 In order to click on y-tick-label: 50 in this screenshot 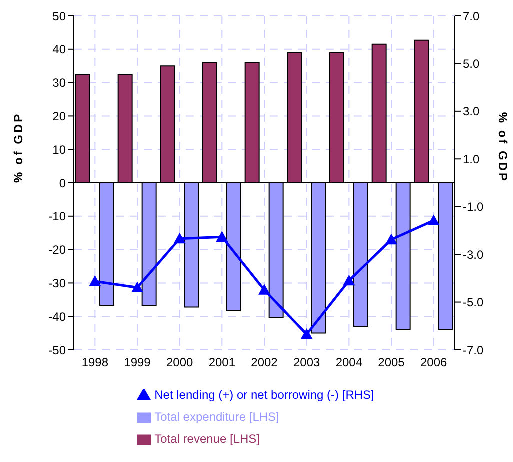, I will do `click(59, 16)`.